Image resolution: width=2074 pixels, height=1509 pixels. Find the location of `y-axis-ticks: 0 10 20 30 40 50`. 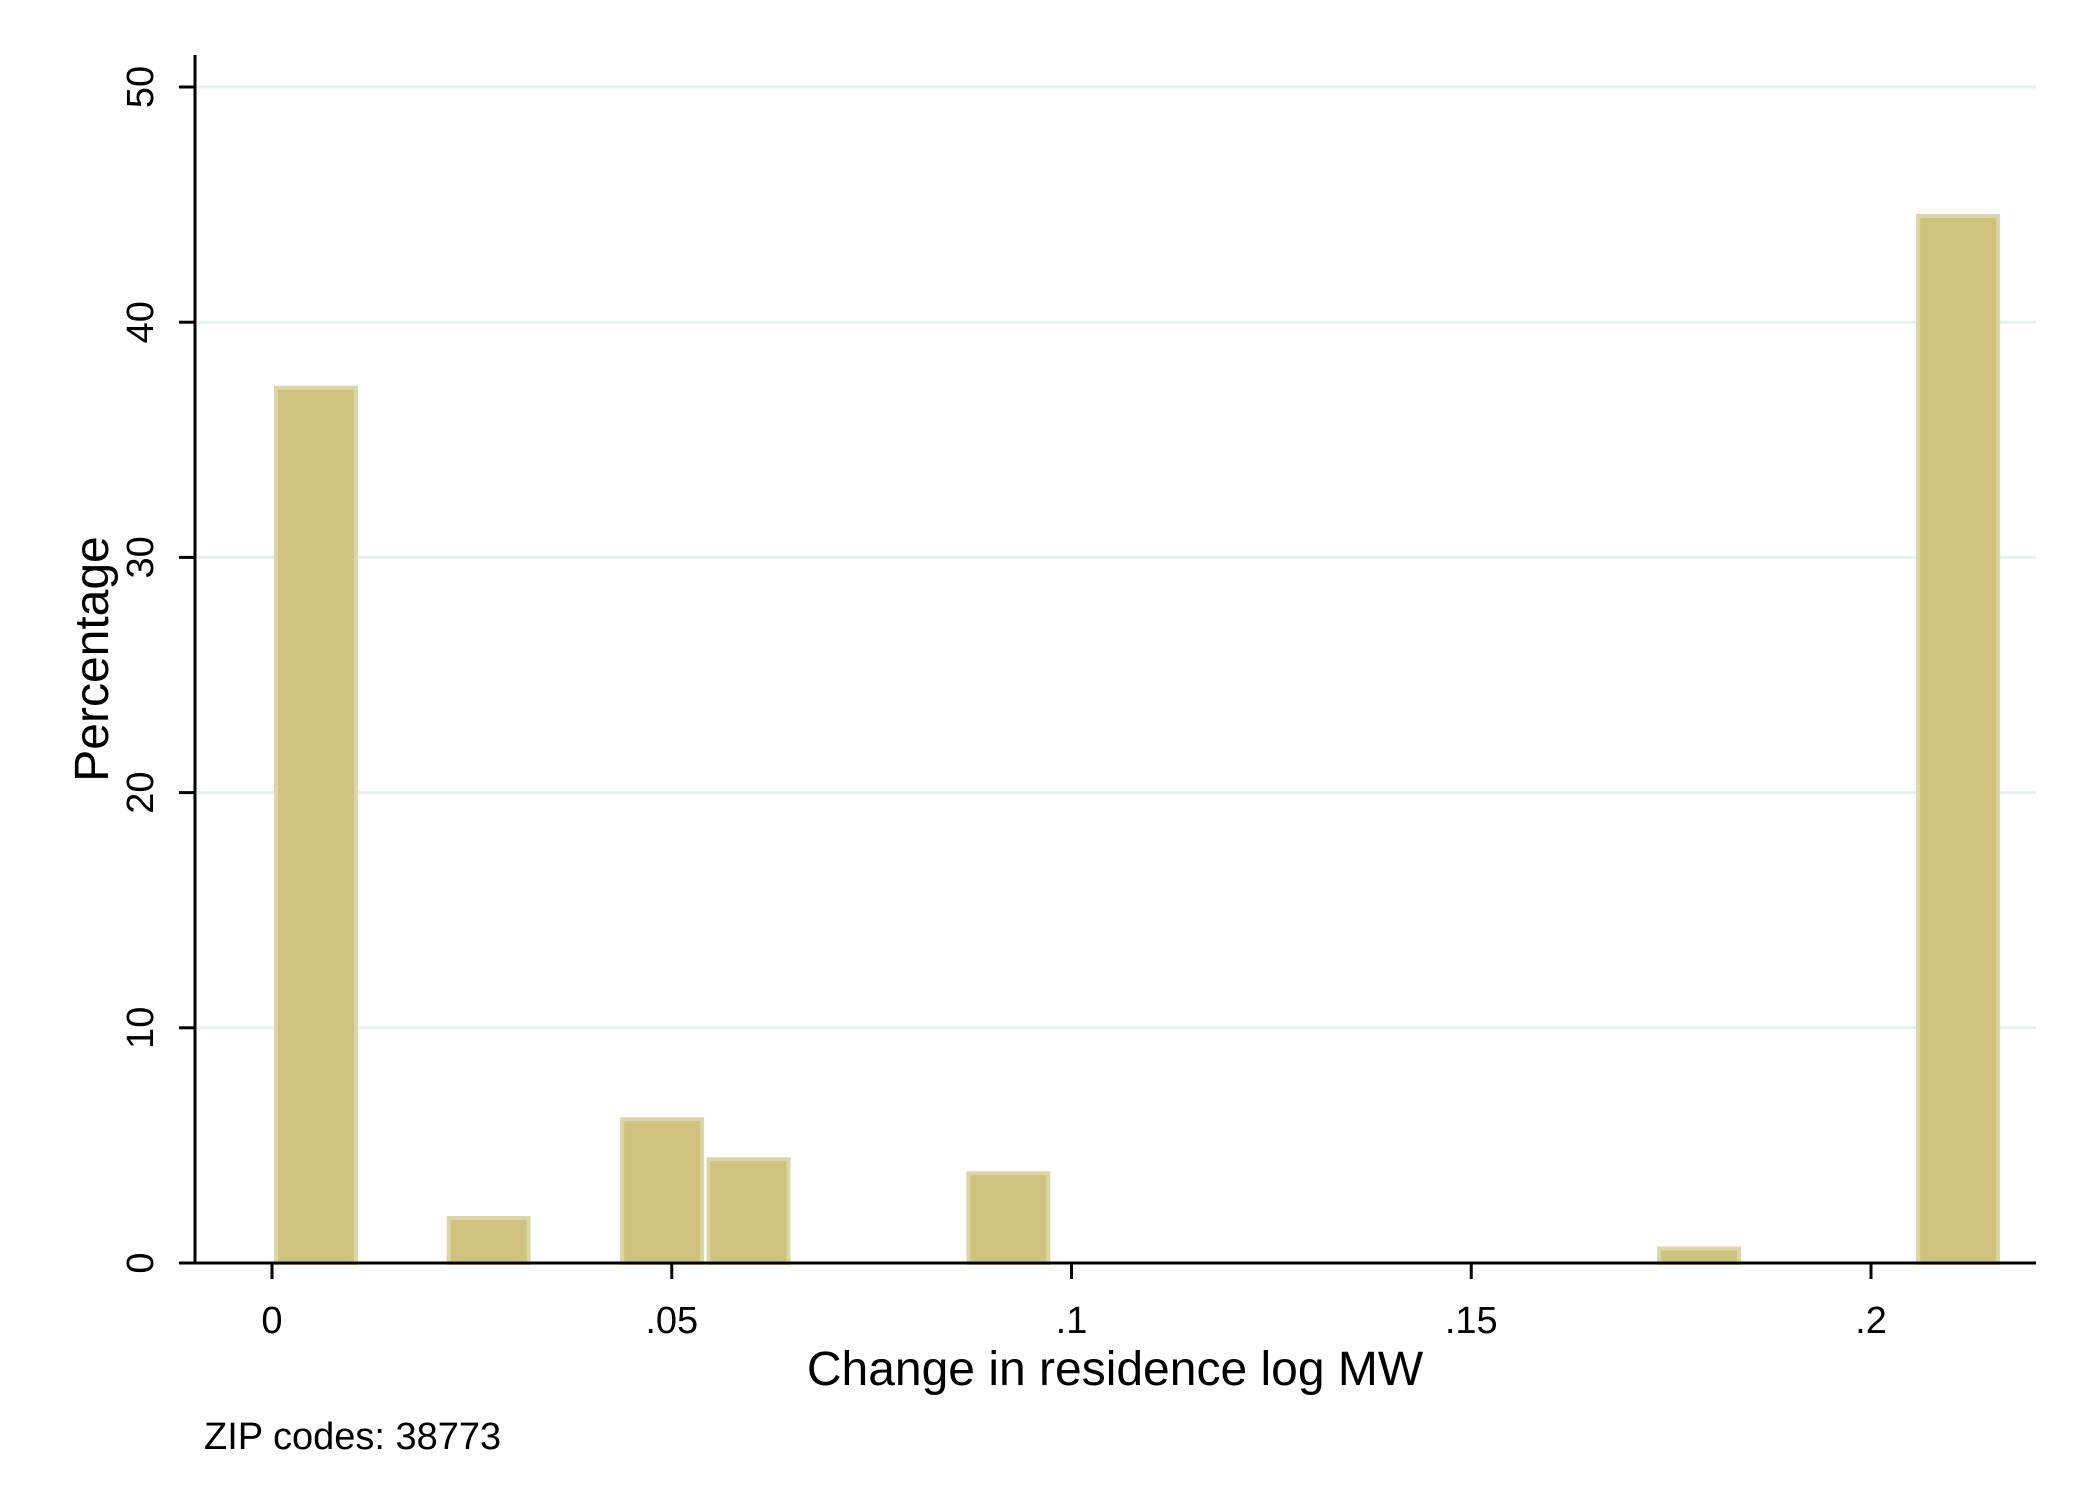

y-axis-ticks: 0 10 20 30 40 50 is located at coordinates (157, 670).